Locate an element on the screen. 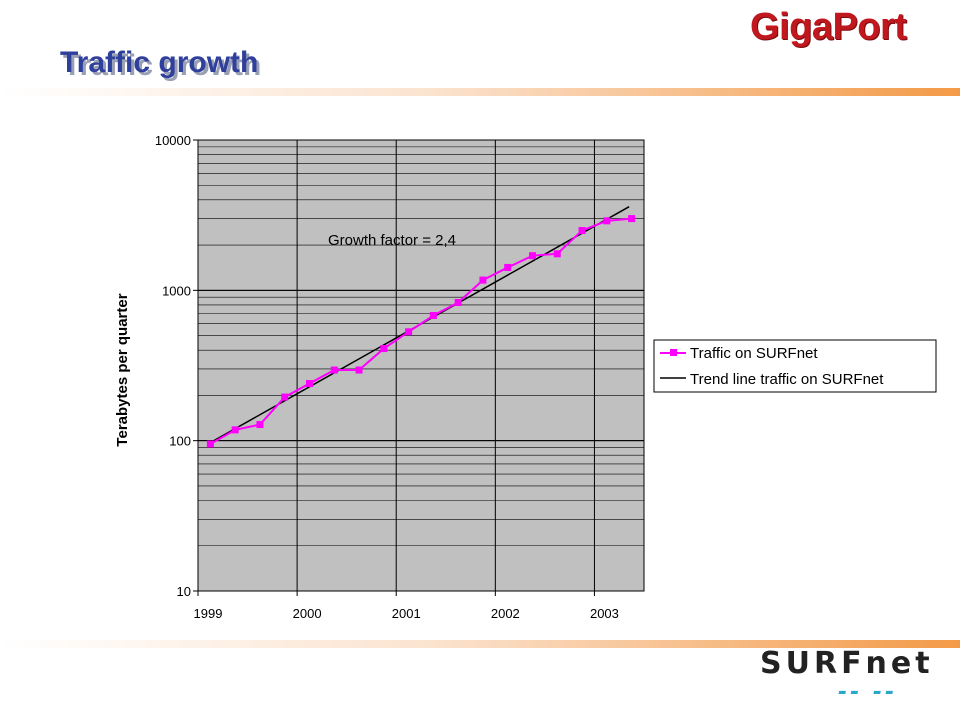 This screenshot has width=960, height=720. surfnet-logo-accent: -- -- is located at coordinates (868, 692).